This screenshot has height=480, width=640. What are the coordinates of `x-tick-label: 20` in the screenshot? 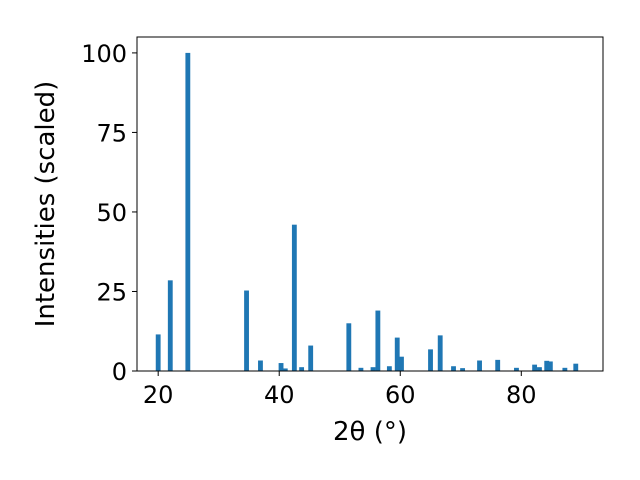 It's located at (158, 395).